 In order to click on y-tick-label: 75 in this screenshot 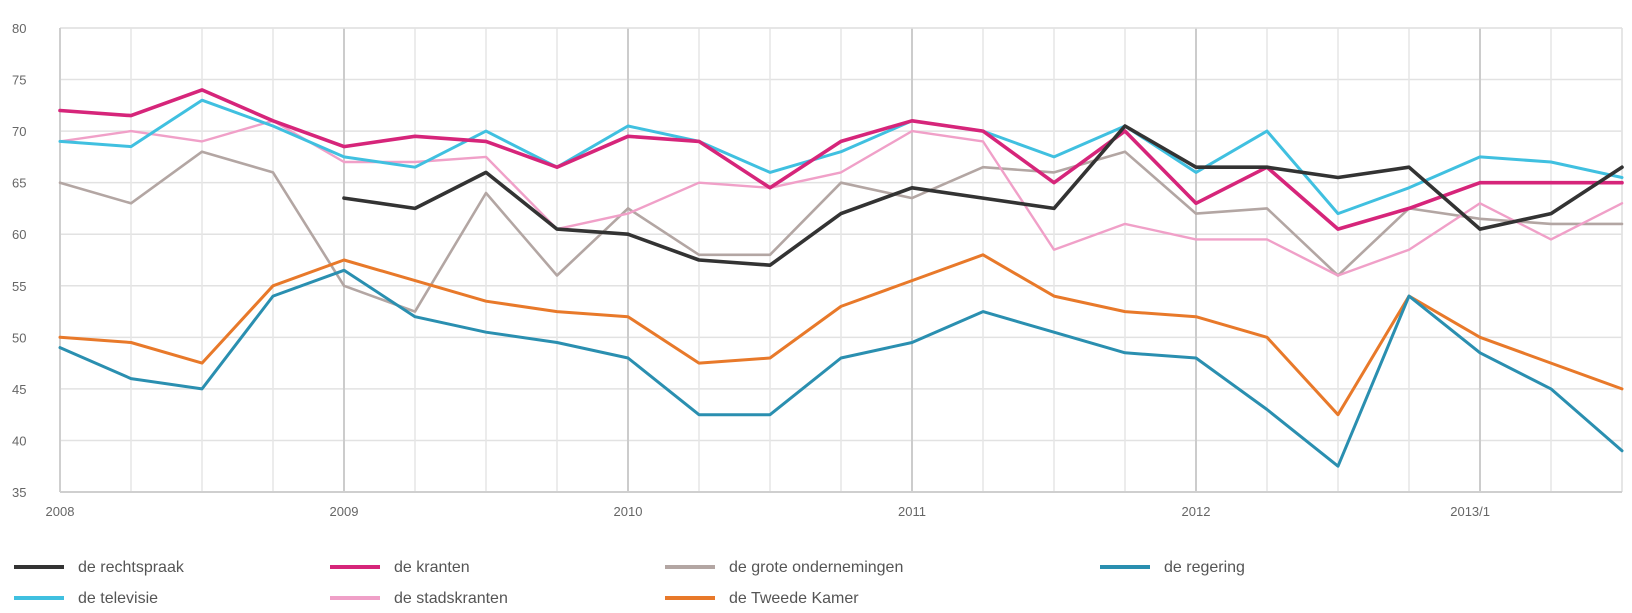, I will do `click(19, 80)`.